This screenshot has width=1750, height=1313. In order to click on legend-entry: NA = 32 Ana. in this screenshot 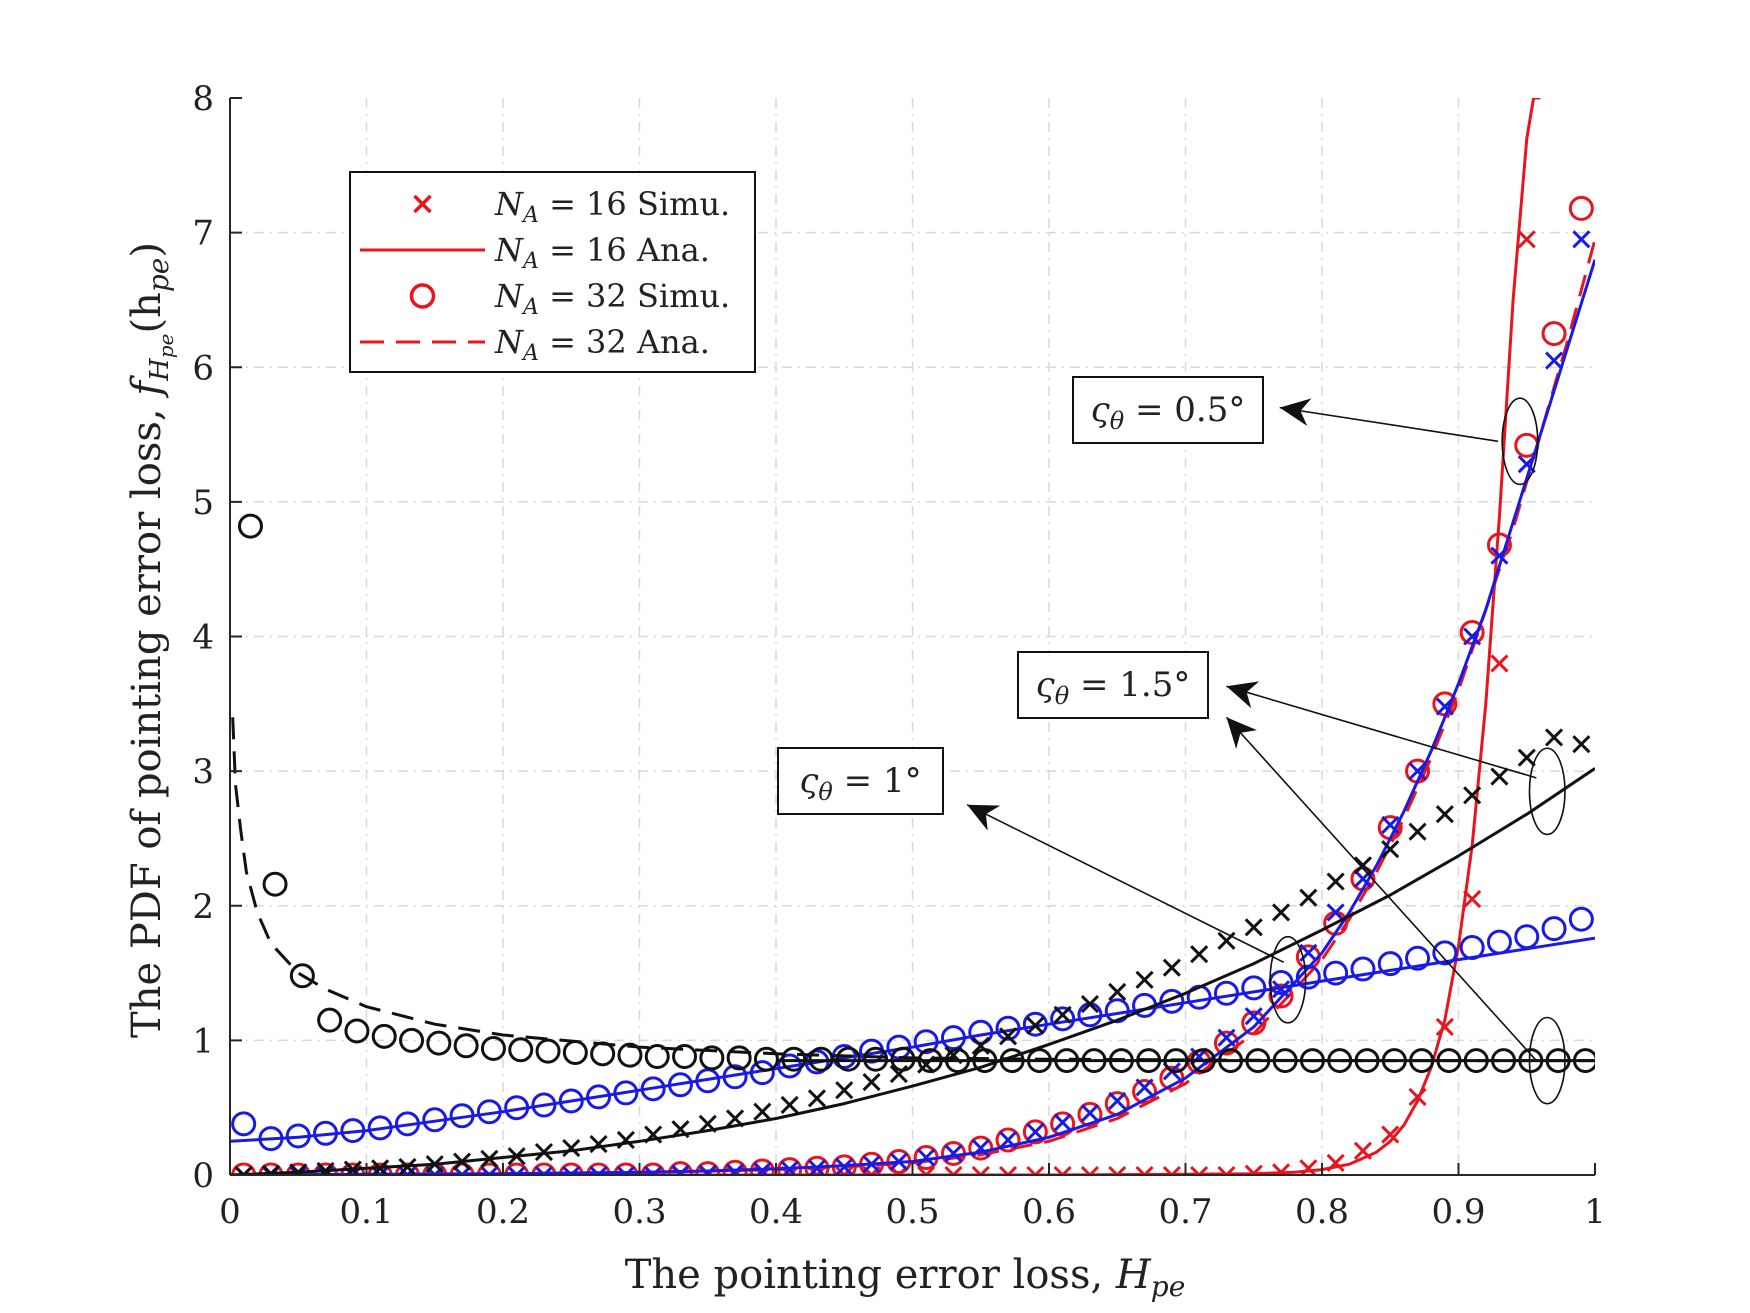, I will do `click(535, 344)`.